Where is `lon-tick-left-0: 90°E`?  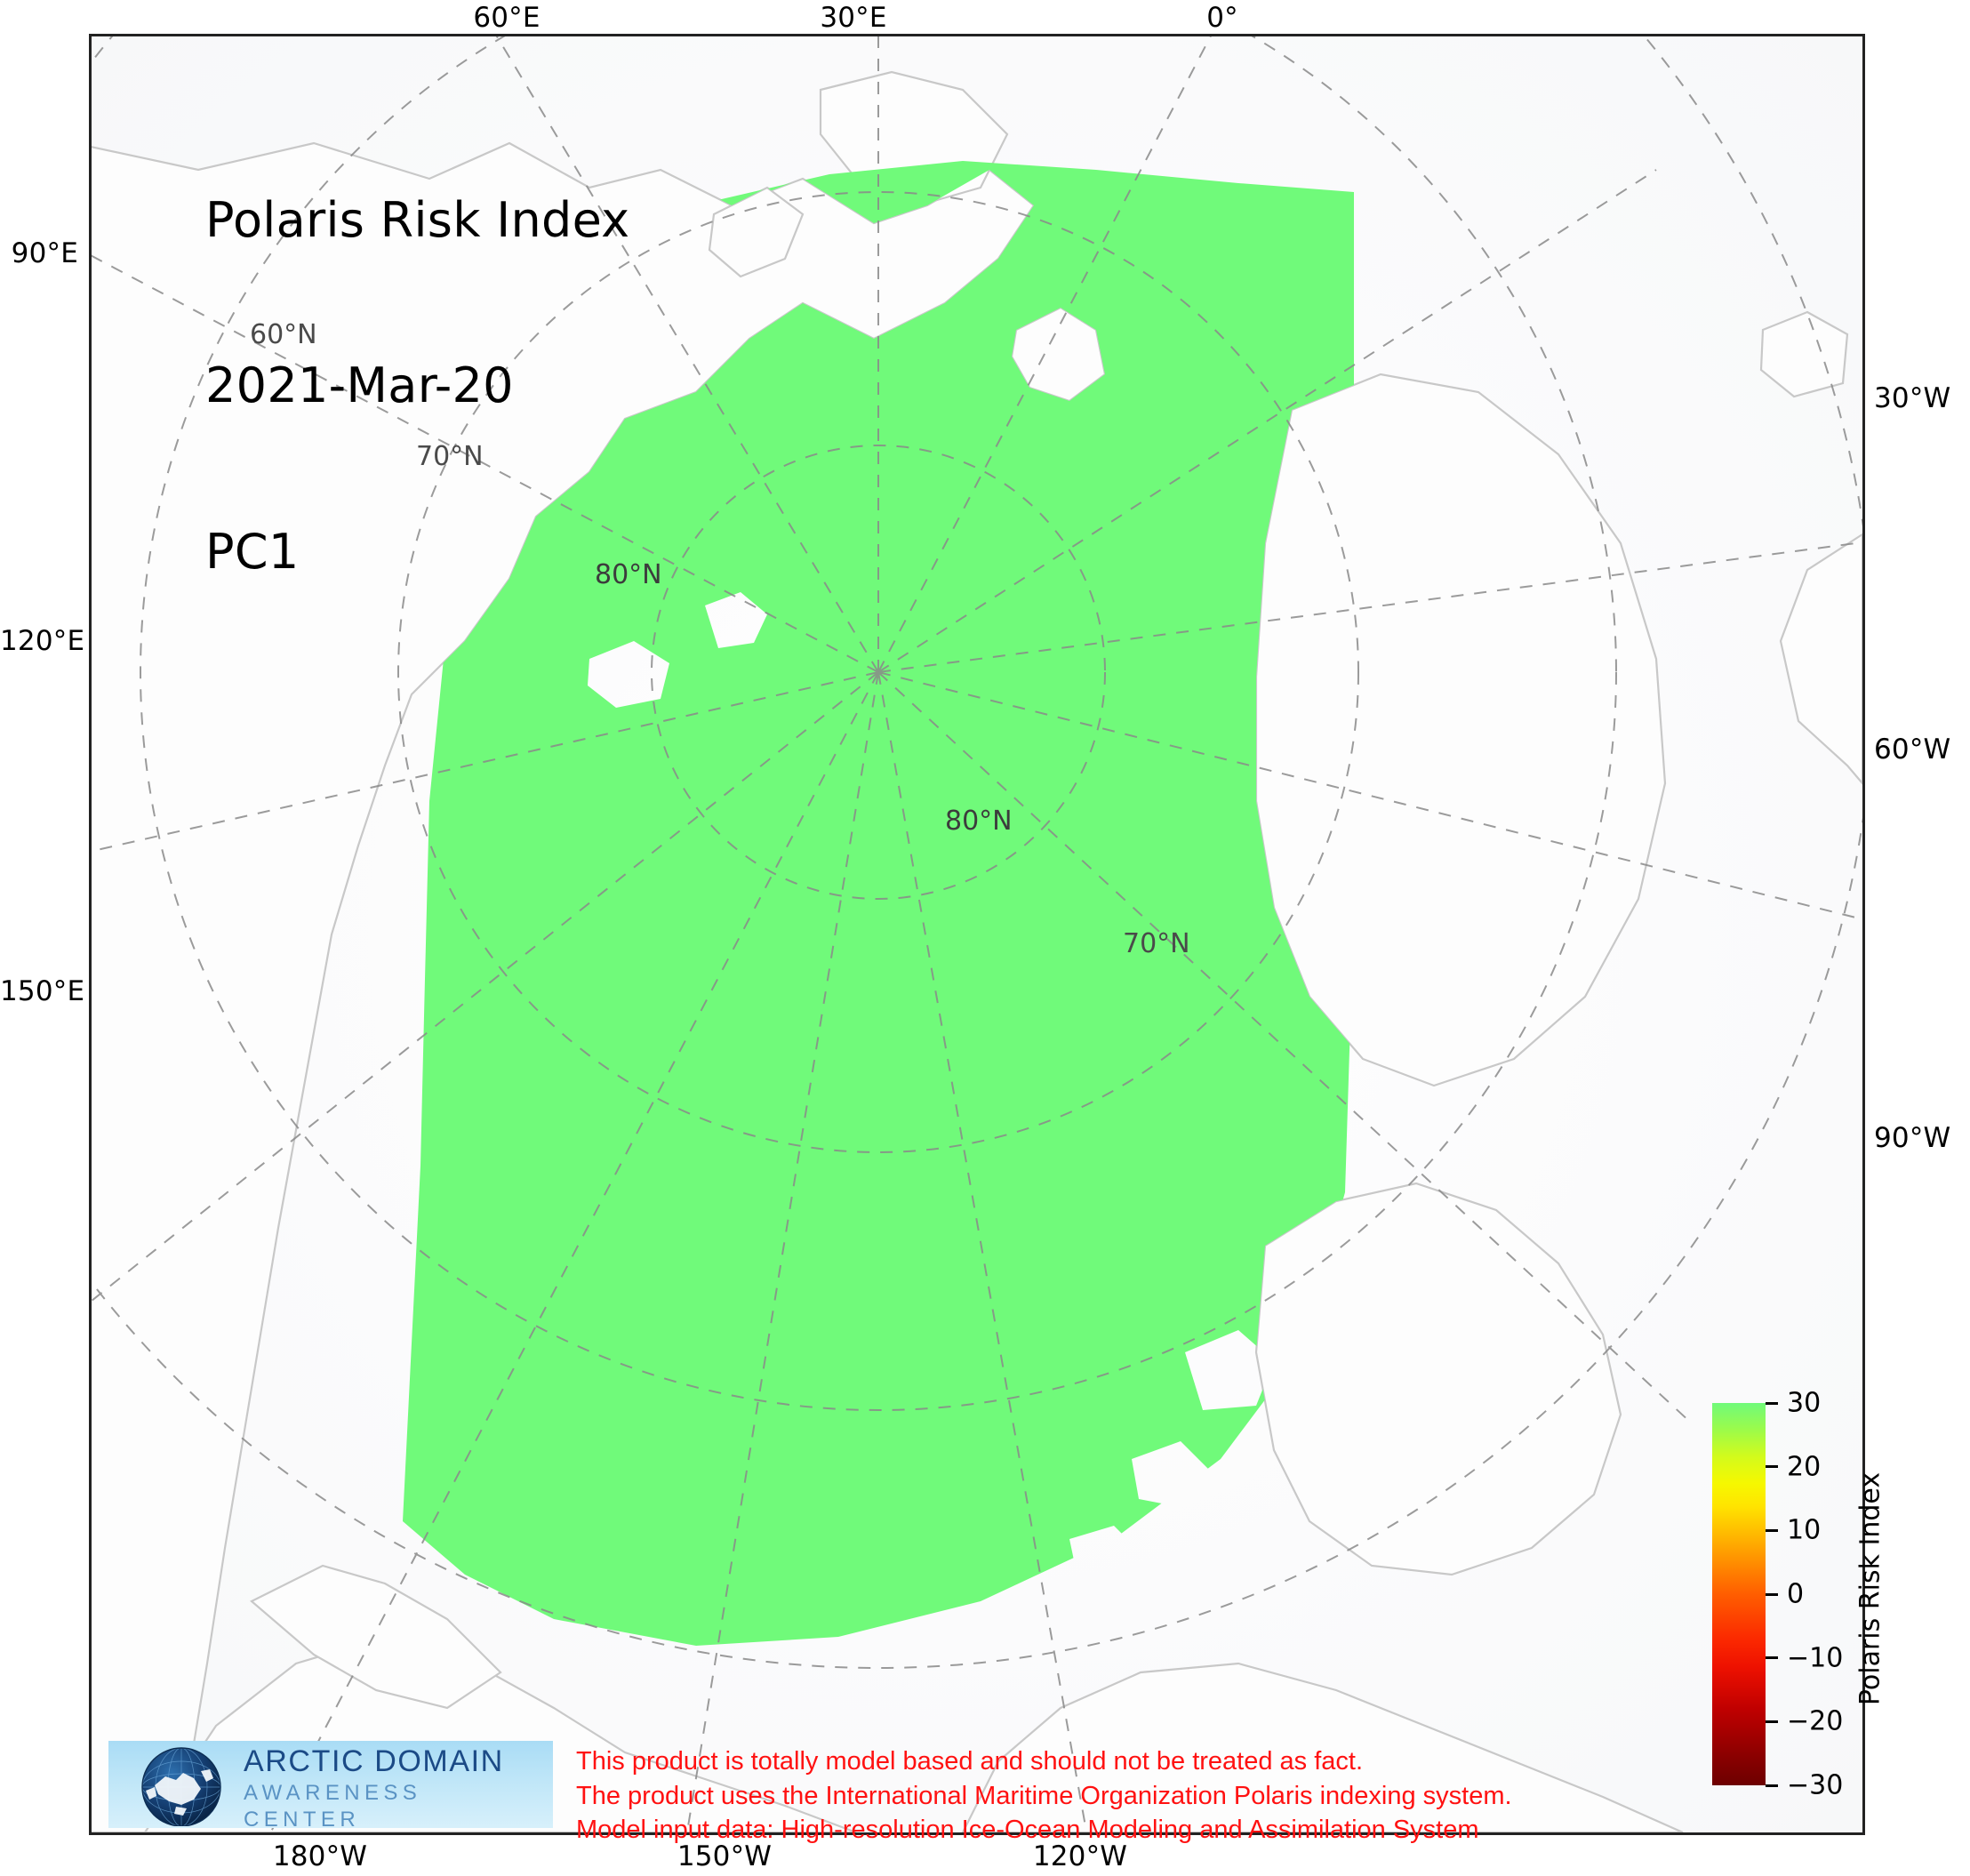 lon-tick-left-0: 90°E is located at coordinates (44, 253).